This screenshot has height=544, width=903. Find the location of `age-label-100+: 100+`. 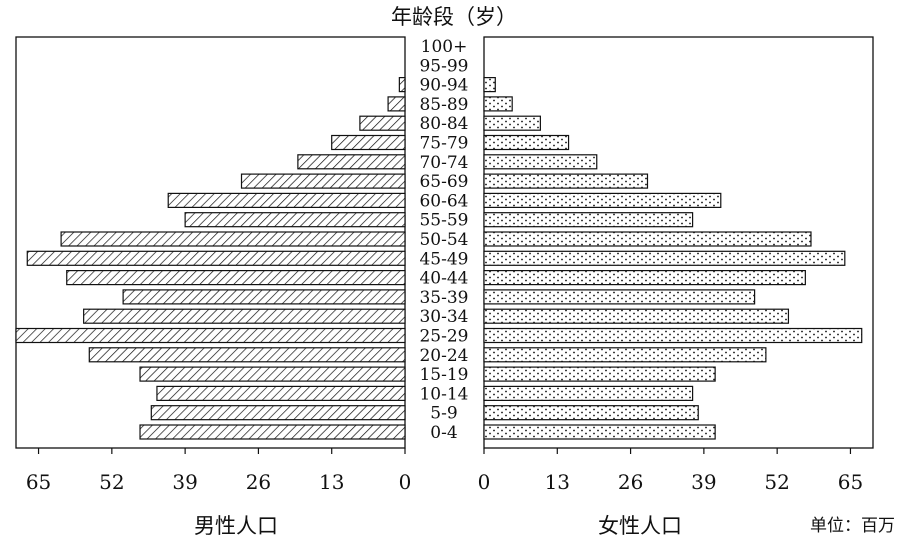

age-label-100+: 100+ is located at coordinates (444, 47).